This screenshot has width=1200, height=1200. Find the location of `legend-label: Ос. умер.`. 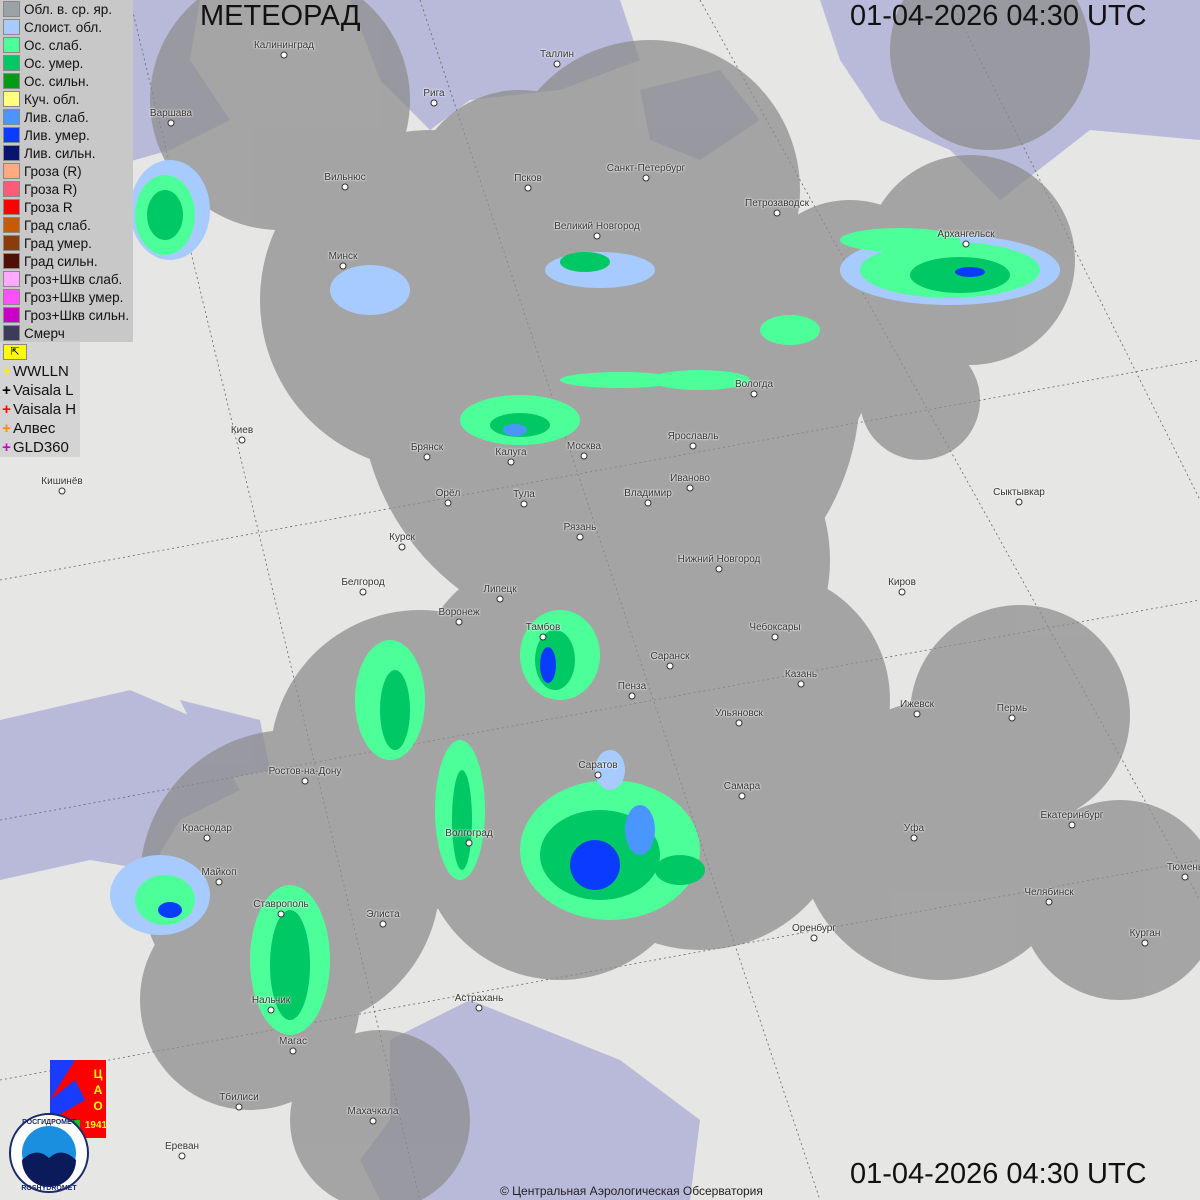

legend-label: Ос. умер. is located at coordinates (54, 63).